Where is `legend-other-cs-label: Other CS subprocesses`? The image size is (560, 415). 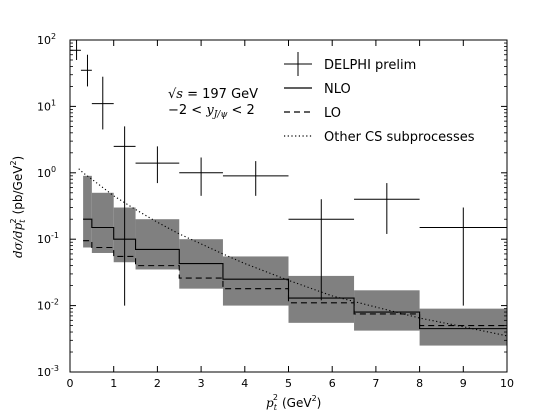
legend-other-cs-label: Other CS subprocesses is located at coordinates (399, 137).